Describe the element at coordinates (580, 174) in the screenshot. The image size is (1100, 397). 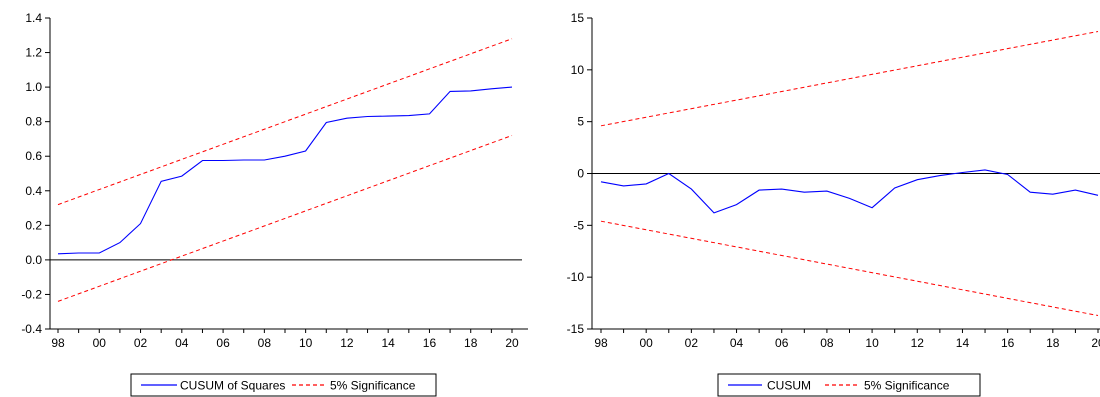
I see `right-y-tick-label-3: 0` at that location.